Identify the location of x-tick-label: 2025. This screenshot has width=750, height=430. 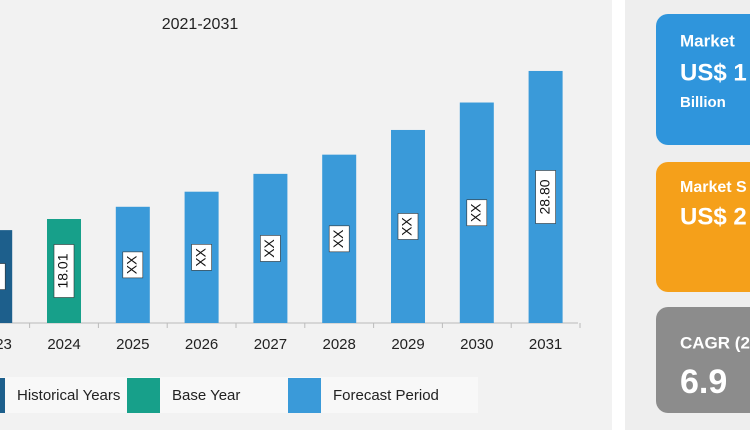
(132, 344).